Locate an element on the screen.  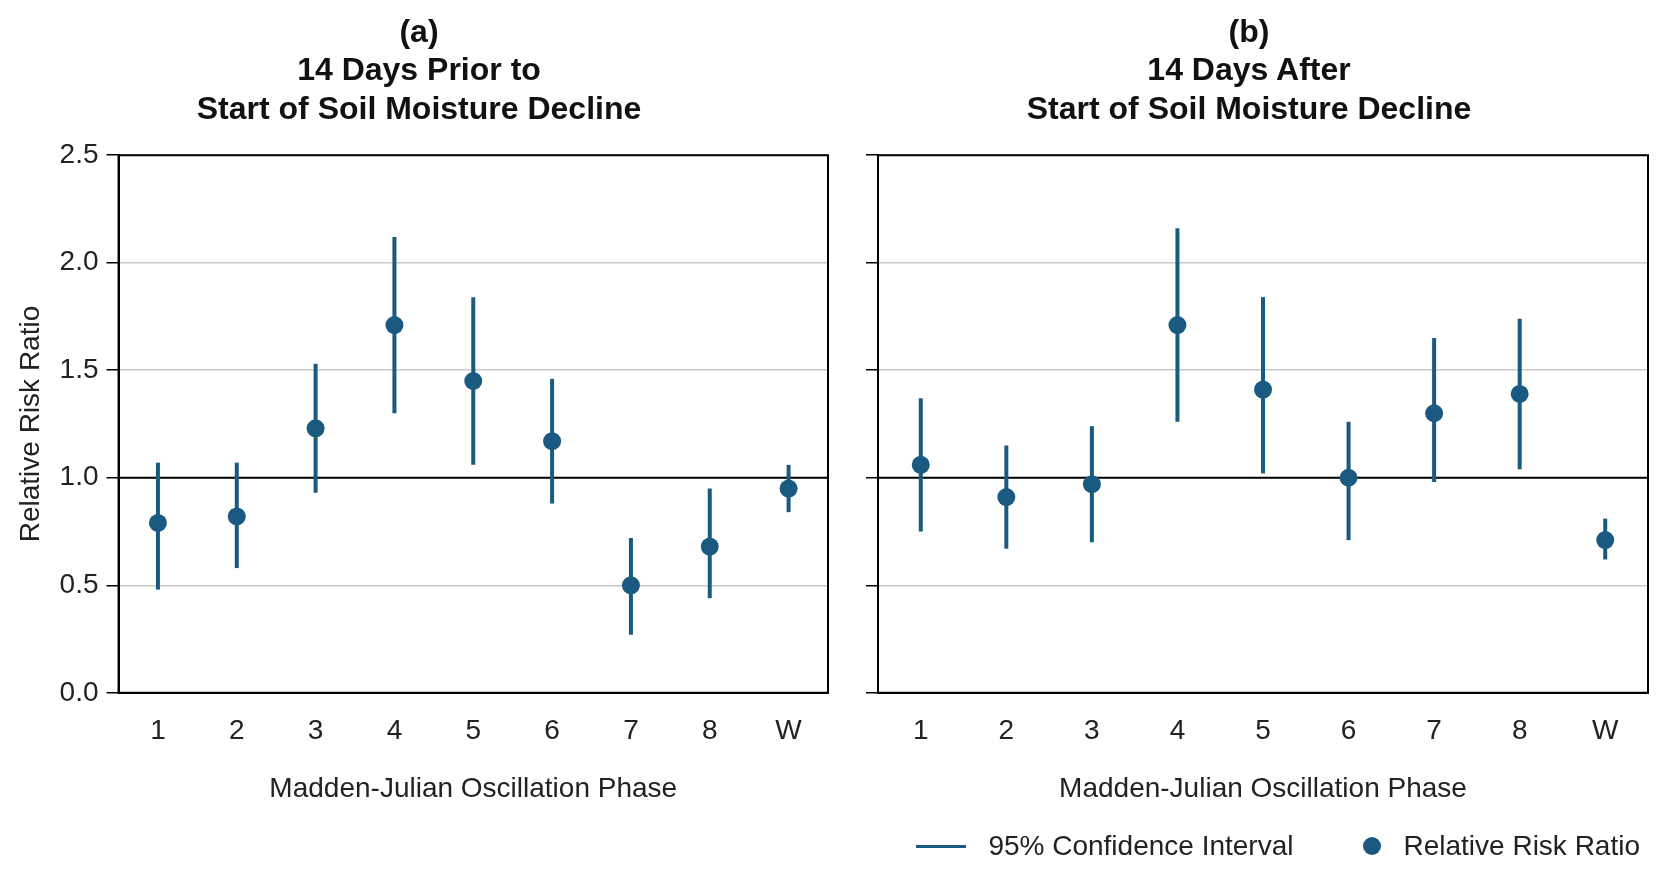
text: 95% Confidence Interval is located at coordinates (1141, 846).